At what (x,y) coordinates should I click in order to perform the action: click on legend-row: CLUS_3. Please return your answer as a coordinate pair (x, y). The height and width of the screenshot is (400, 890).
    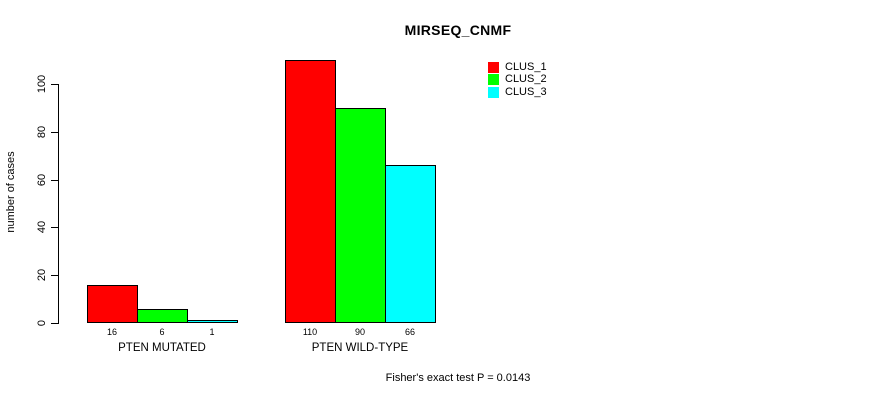
    Looking at the image, I should click on (528, 92).